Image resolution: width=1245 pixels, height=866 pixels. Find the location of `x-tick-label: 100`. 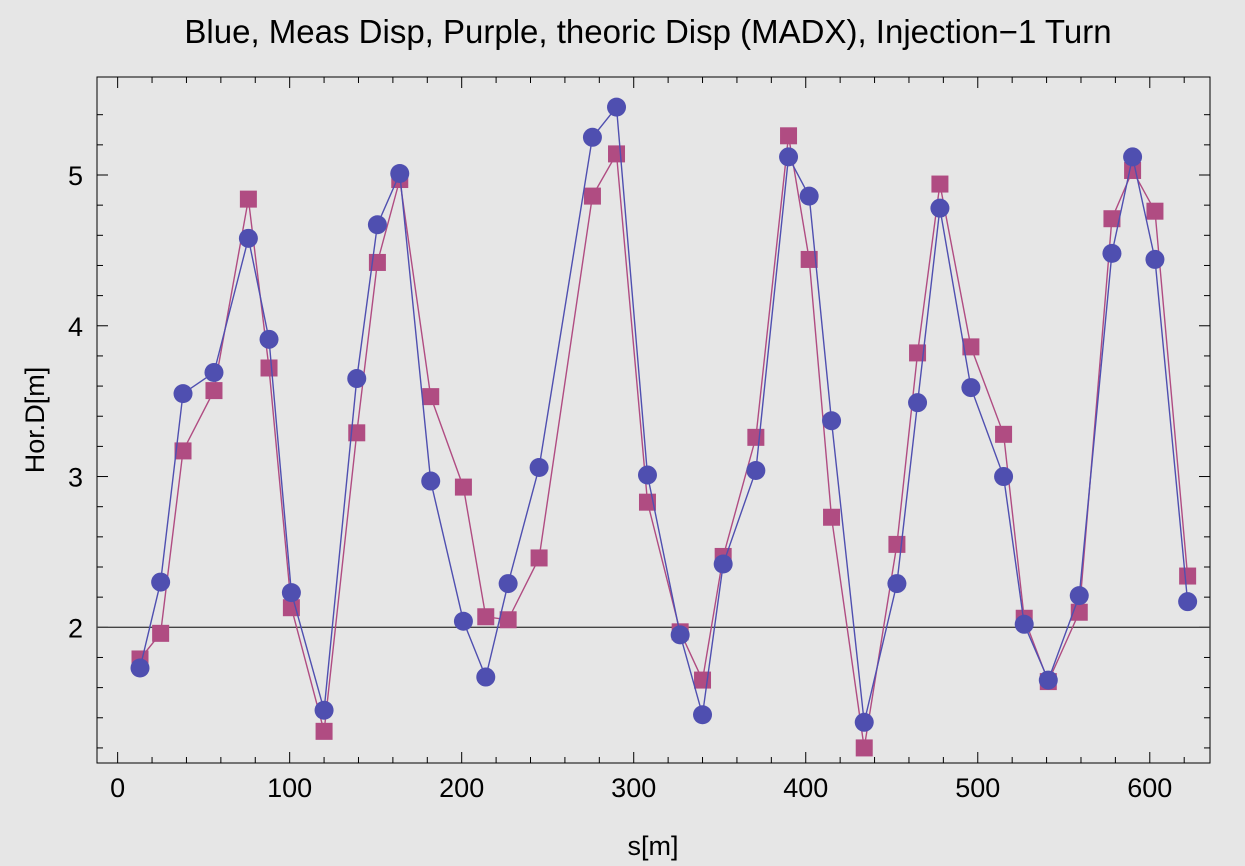

x-tick-label: 100 is located at coordinates (289, 788).